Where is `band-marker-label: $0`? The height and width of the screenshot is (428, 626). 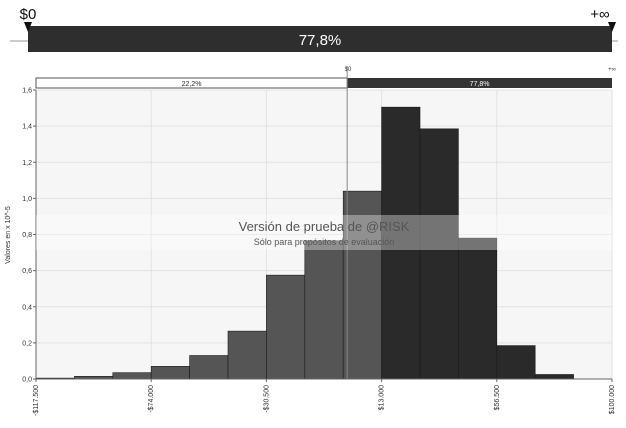
band-marker-label: $0 is located at coordinates (348, 70).